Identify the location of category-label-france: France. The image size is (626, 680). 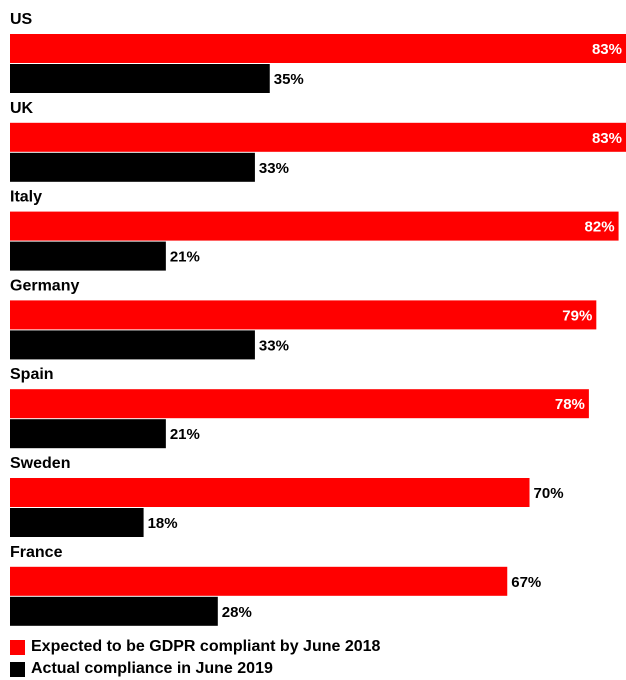
(36, 552).